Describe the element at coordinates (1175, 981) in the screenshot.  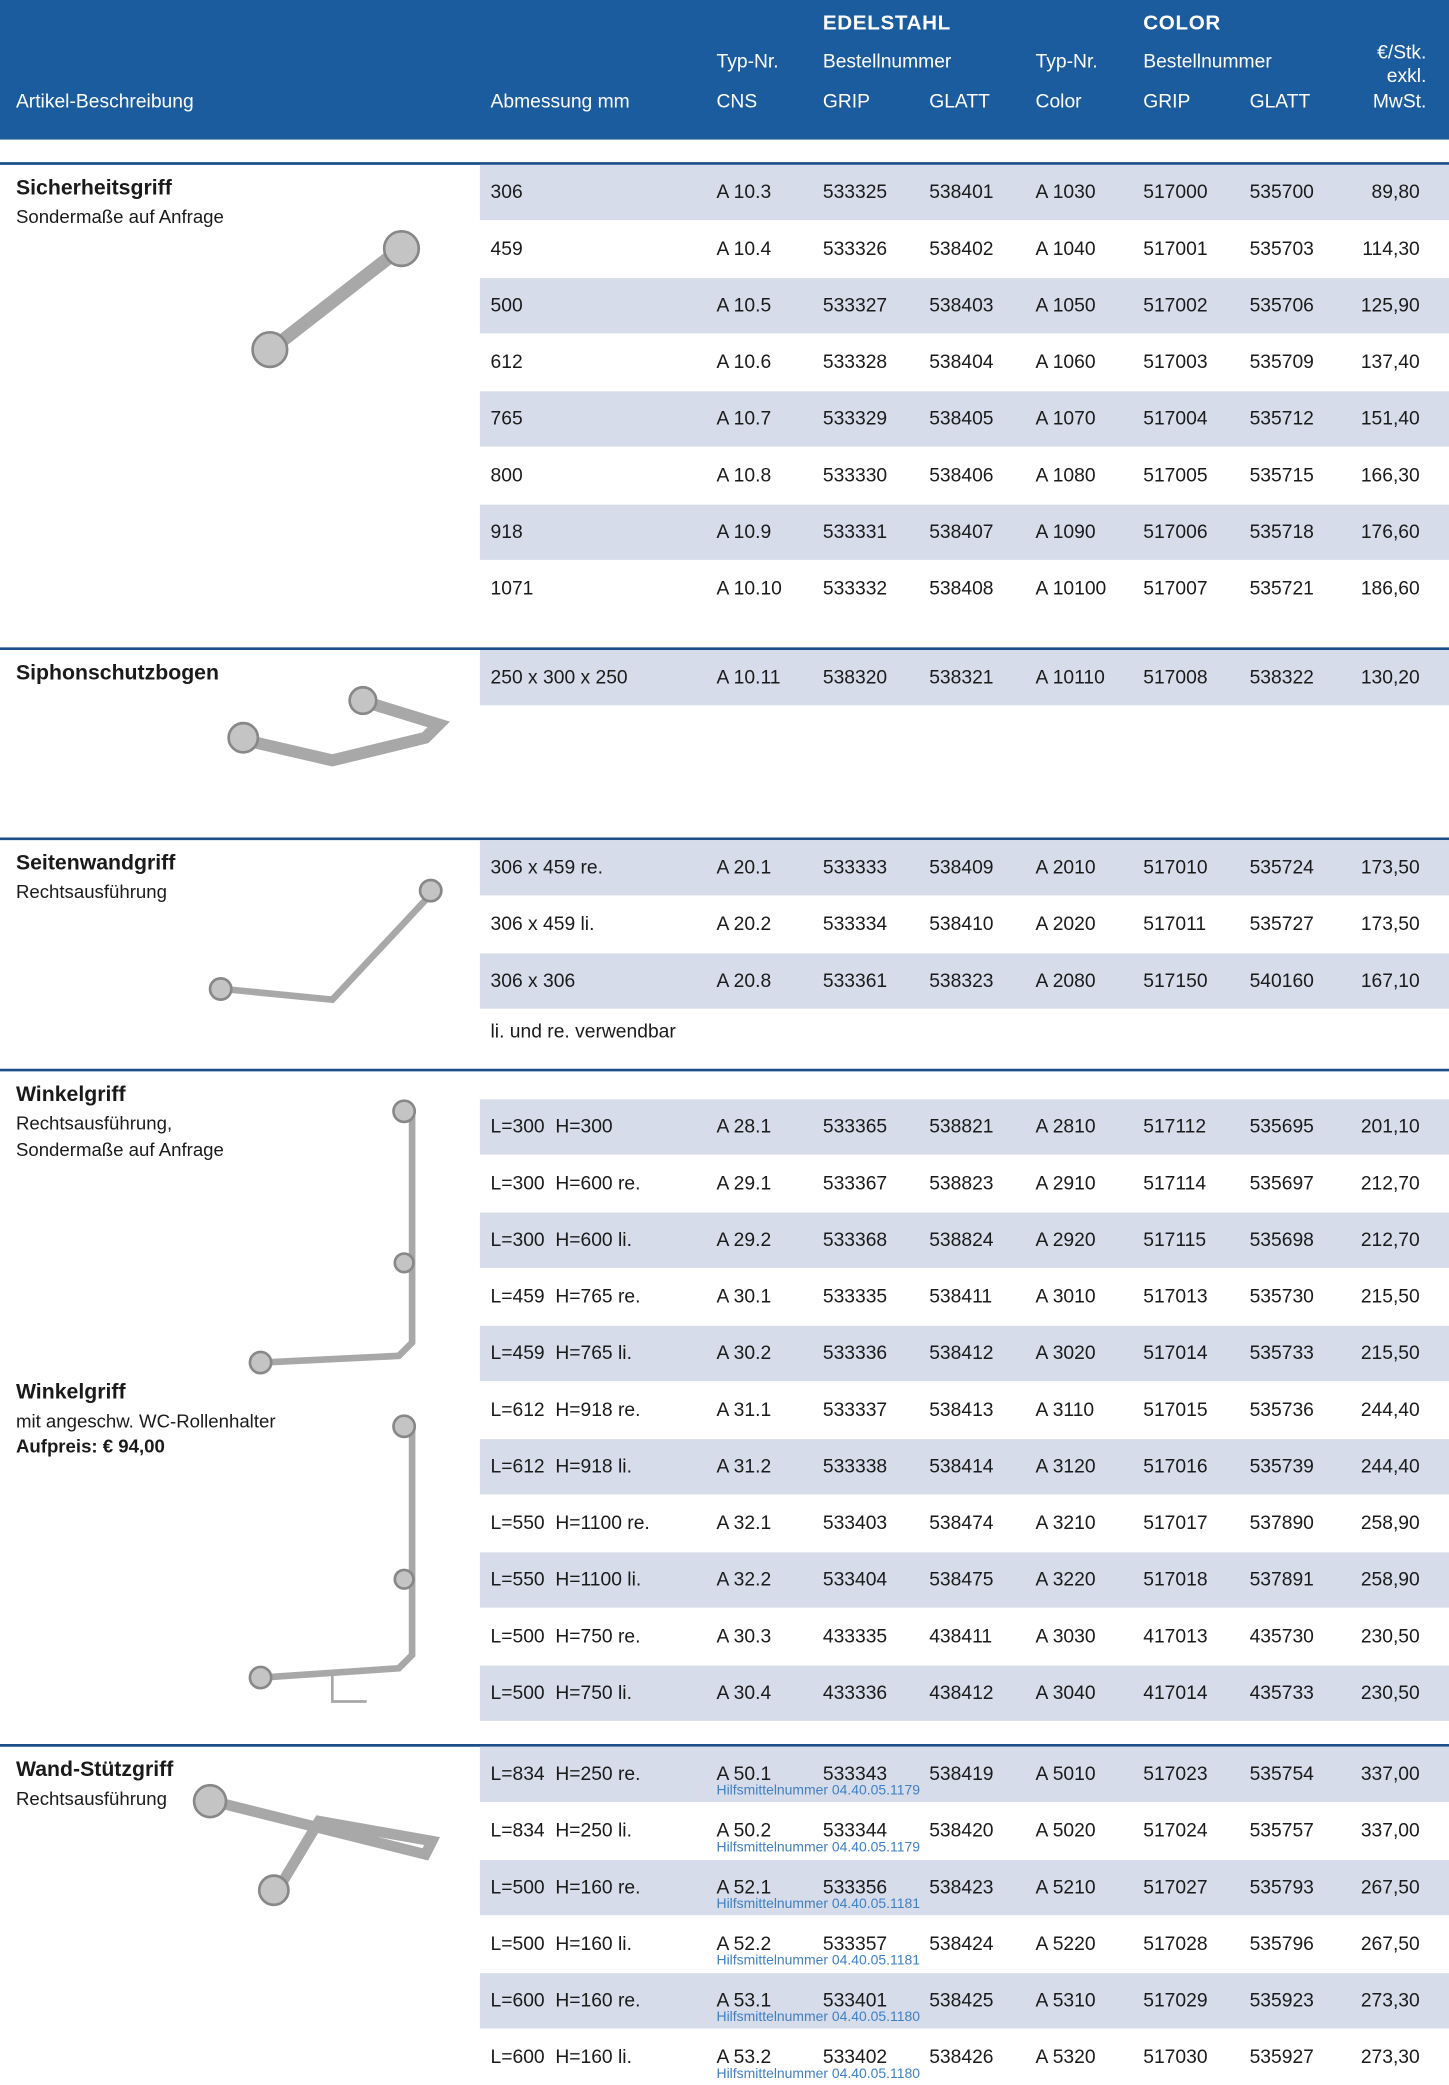
I see `table-cell: 517150` at that location.